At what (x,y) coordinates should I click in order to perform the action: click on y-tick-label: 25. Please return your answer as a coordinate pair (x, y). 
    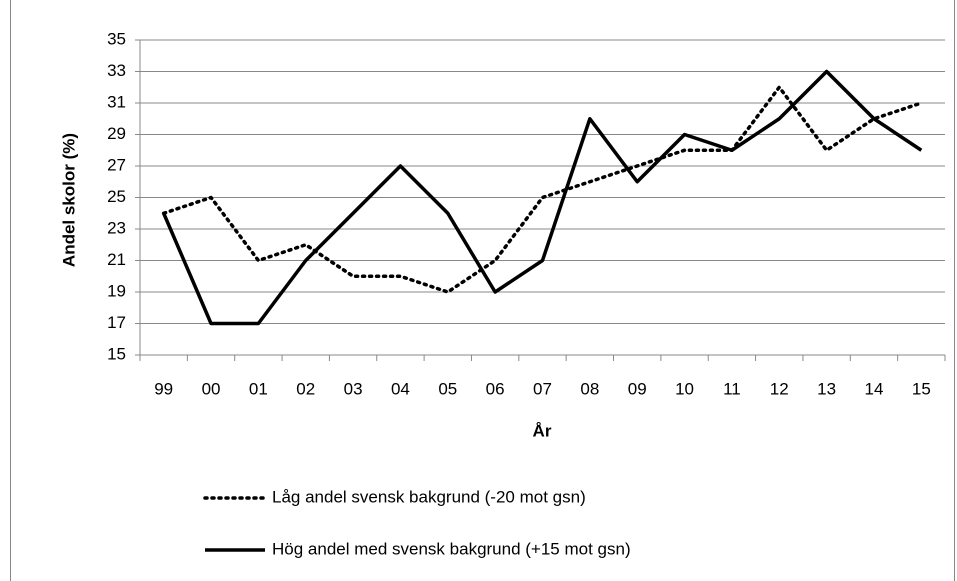
    Looking at the image, I should click on (116, 196).